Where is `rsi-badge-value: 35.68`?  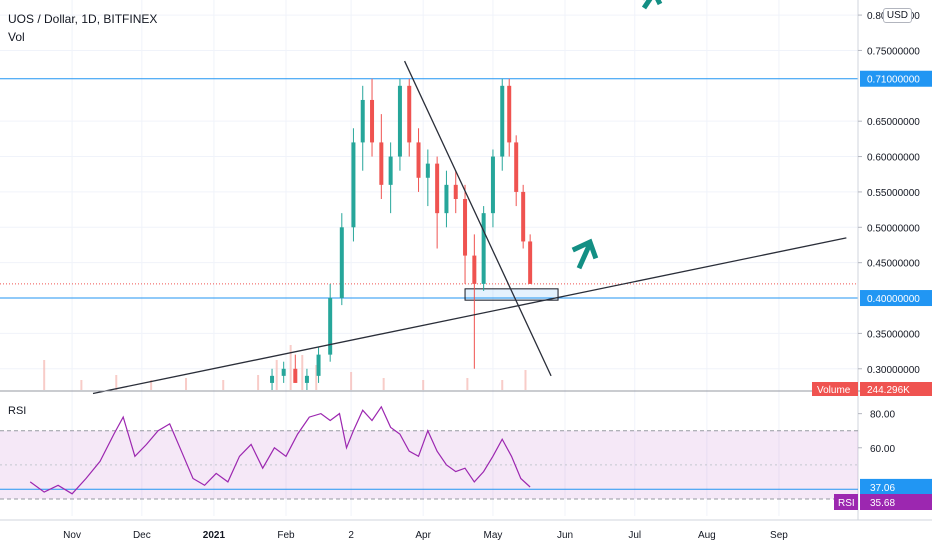 rsi-badge-value: 35.68 is located at coordinates (882, 503).